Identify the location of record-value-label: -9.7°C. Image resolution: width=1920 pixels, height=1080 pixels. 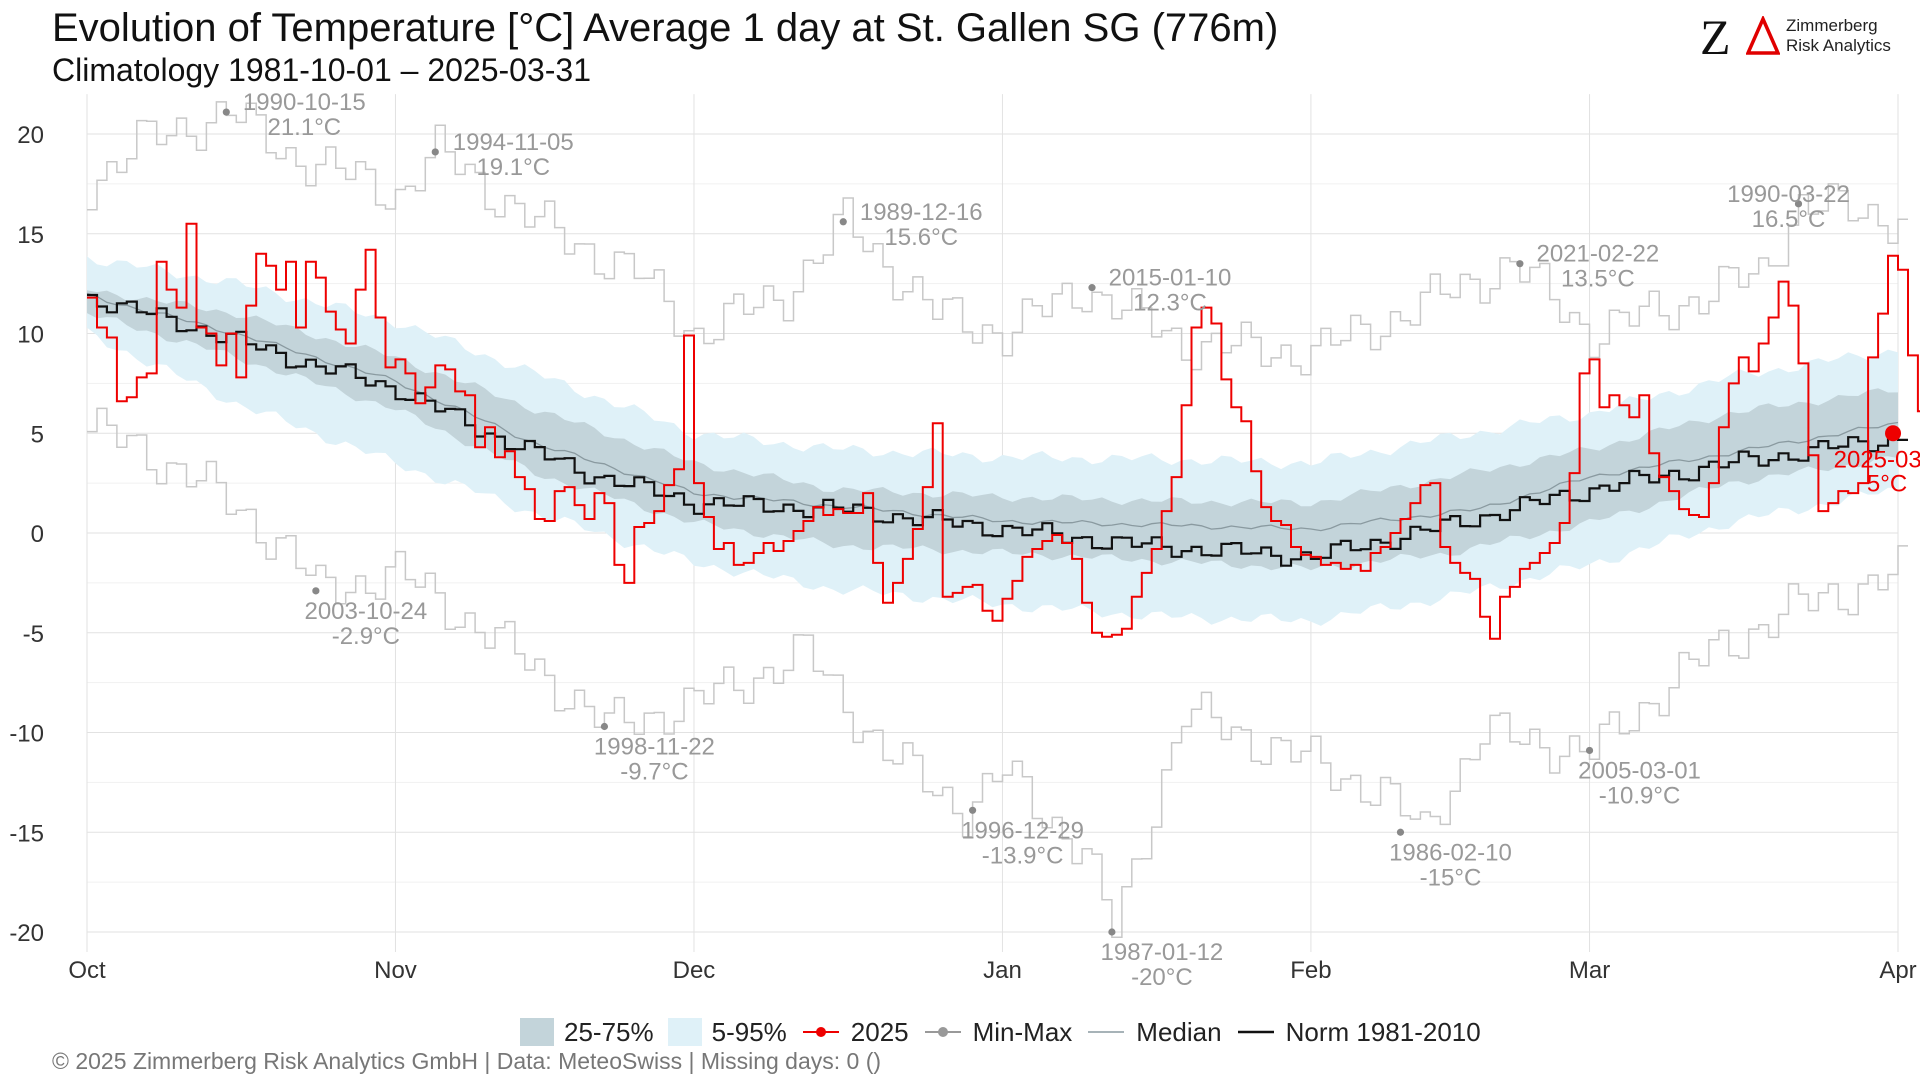
(654, 772).